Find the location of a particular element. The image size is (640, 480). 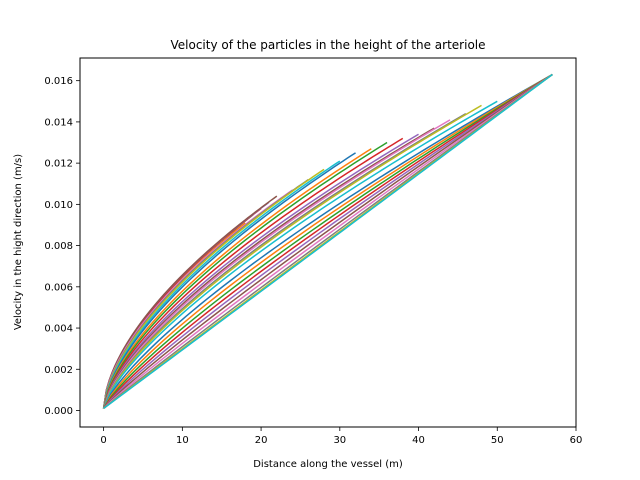

x-tick-label: 20 is located at coordinates (261, 440).